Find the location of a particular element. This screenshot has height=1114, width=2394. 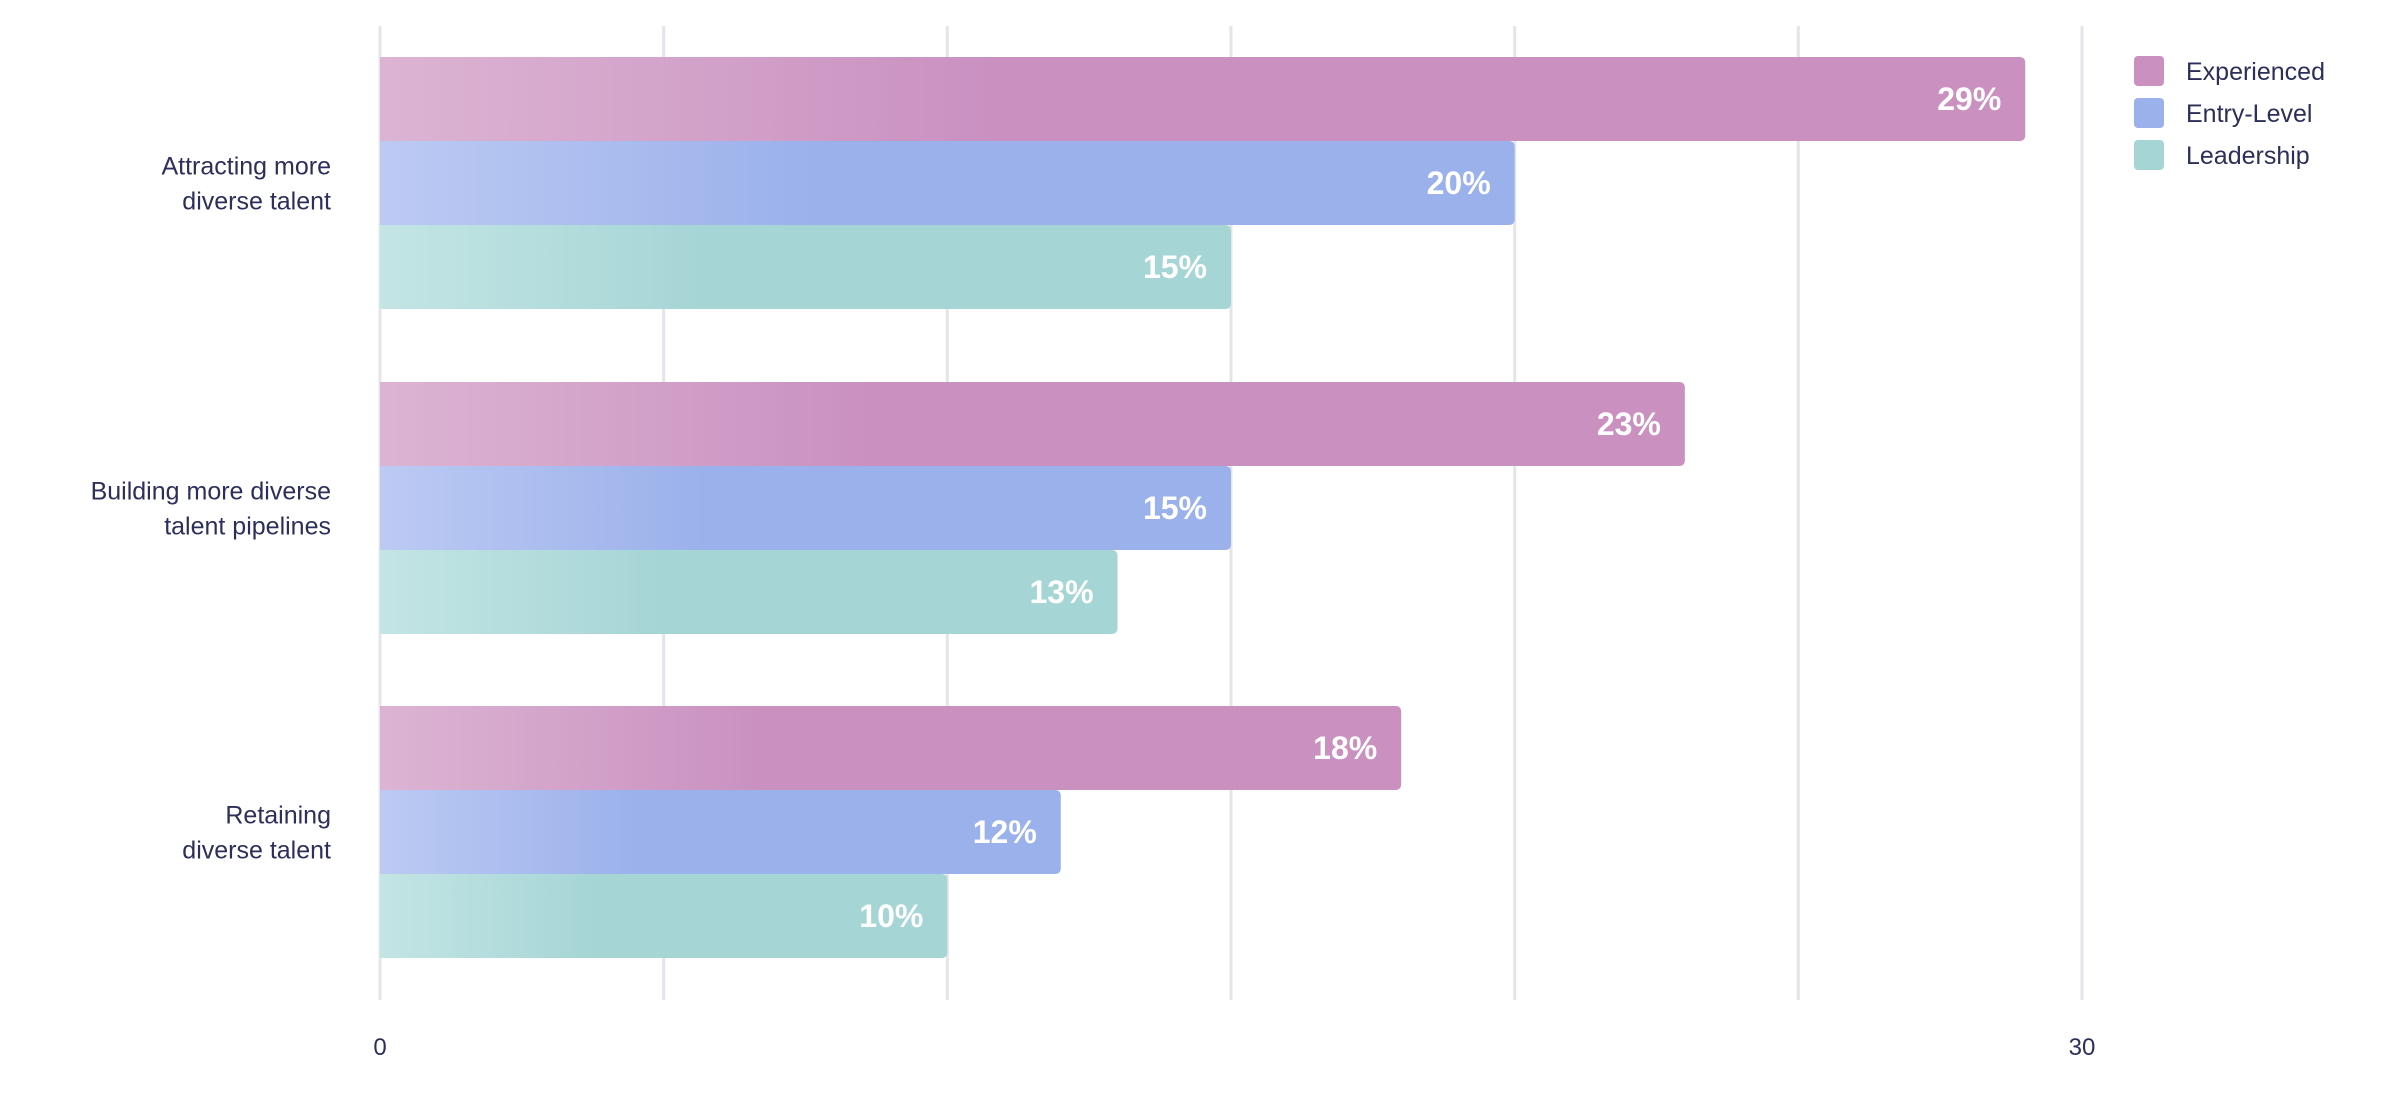

data-label: 12% is located at coordinates (1005, 832).